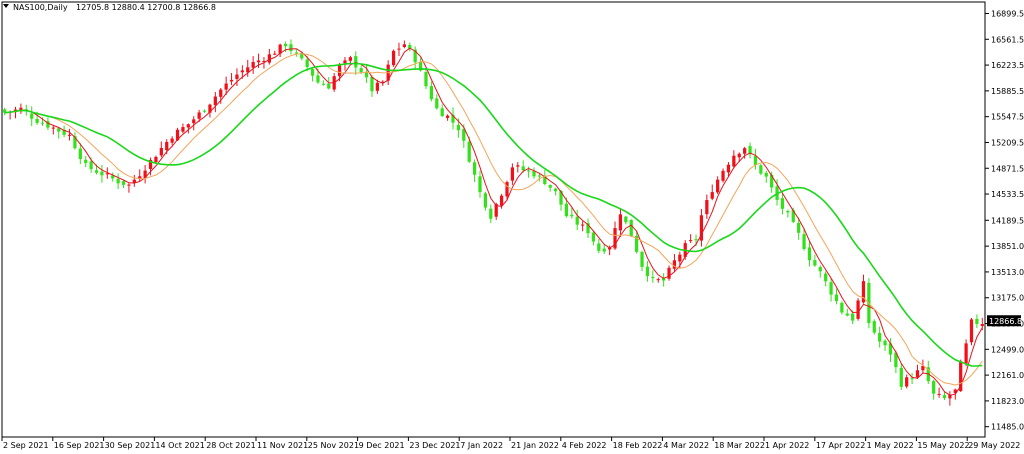 The width and height of the screenshot is (1024, 454). Describe the element at coordinates (1007, 298) in the screenshot. I see `y-tick-label: 13175.0` at that location.